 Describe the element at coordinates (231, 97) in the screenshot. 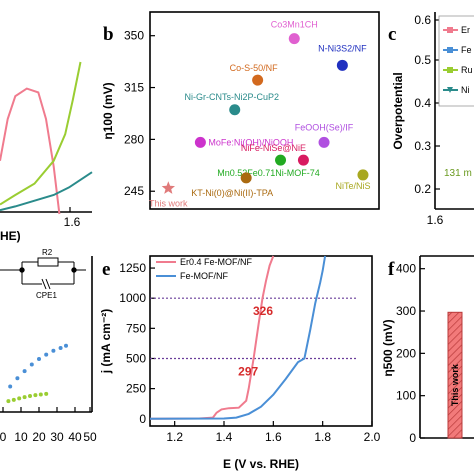

I see `panel-b-point-label: Ni-Gr-CNTs-Ni2P-CuP2` at that location.